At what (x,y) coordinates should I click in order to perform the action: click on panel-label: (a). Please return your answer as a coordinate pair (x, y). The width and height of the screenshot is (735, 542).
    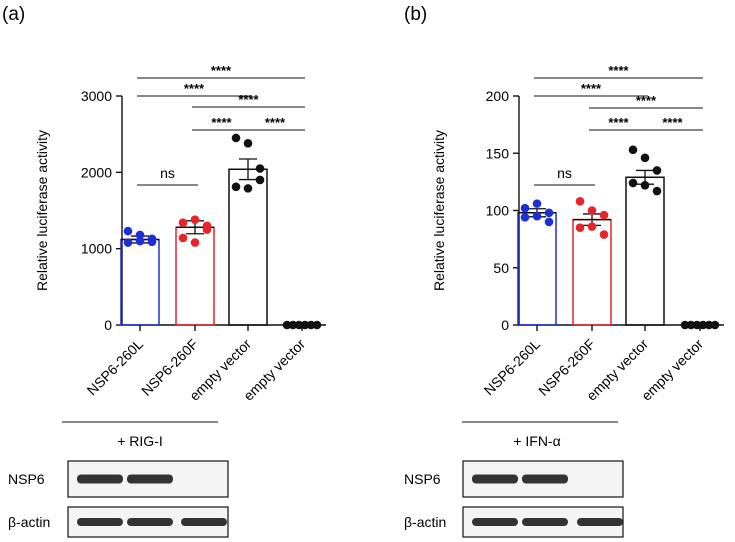
    Looking at the image, I should click on (13, 14).